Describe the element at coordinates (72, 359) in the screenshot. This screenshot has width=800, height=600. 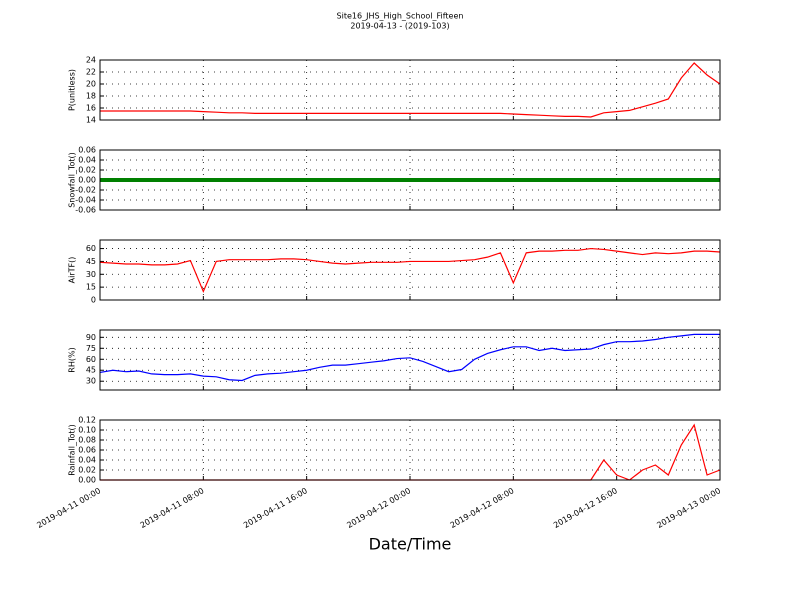
I see `y-axis-label: RH(%)` at that location.